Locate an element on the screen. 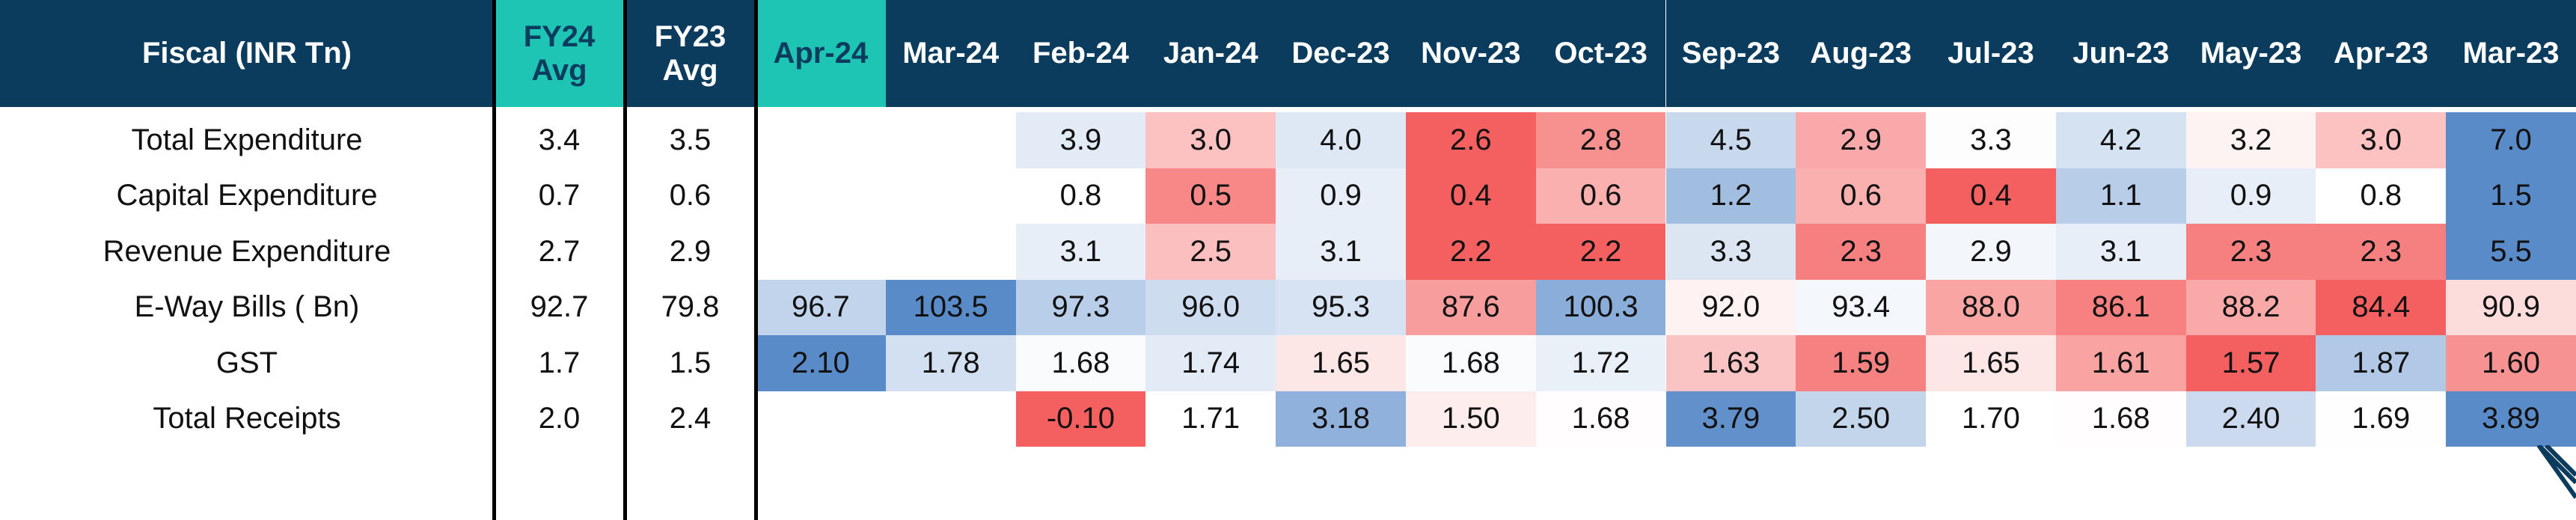  heatmap-cell: 7.0 is located at coordinates (2511, 140).